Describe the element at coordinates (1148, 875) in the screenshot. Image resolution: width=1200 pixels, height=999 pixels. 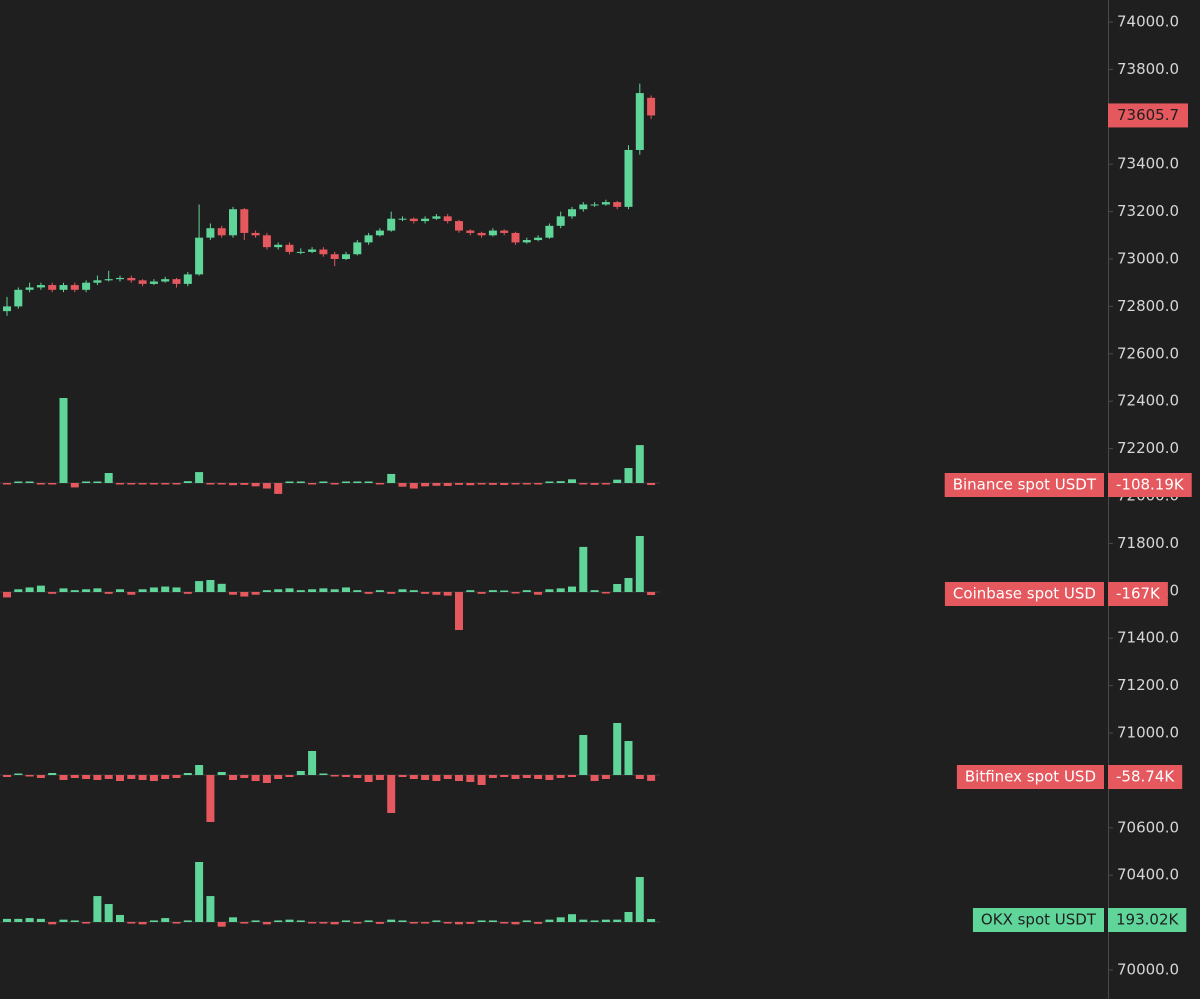
I see `y-tick-label: 70400.0` at that location.